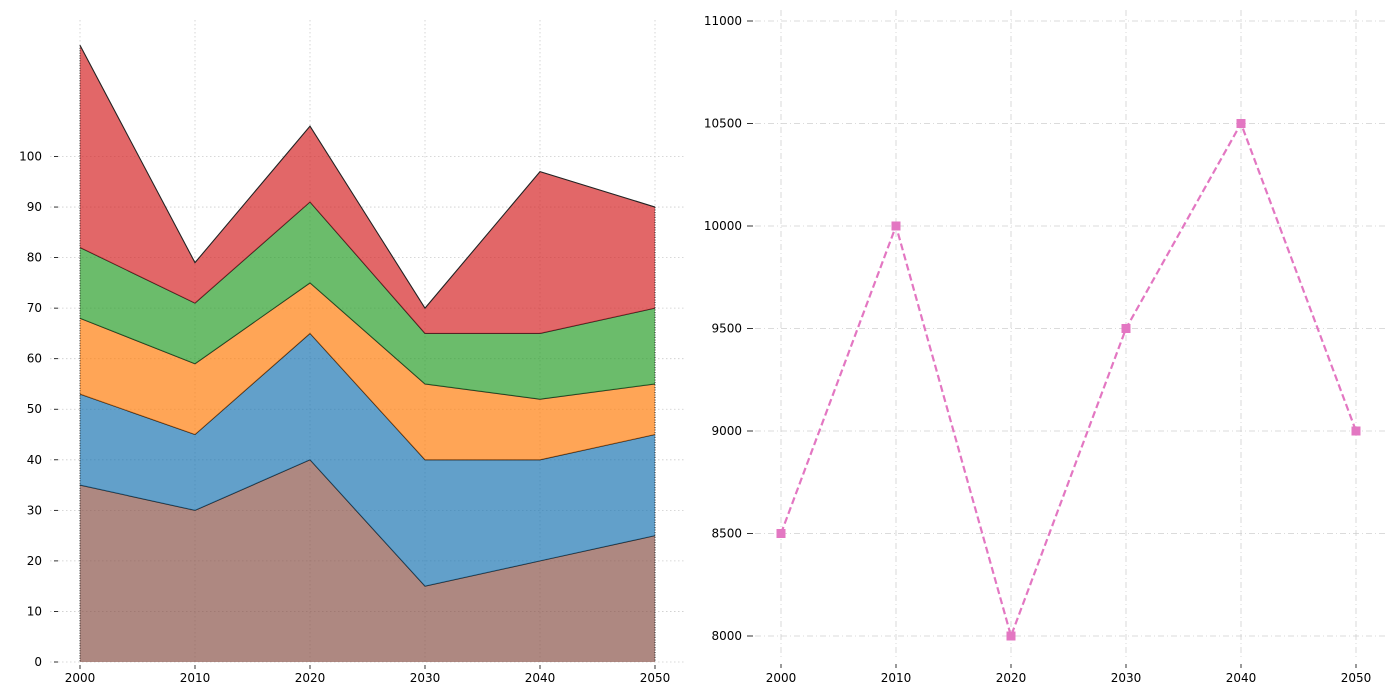 The width and height of the screenshot is (1400, 700). What do you see at coordinates (34, 207) in the screenshot?
I see `y-tick-label: 90` at bounding box center [34, 207].